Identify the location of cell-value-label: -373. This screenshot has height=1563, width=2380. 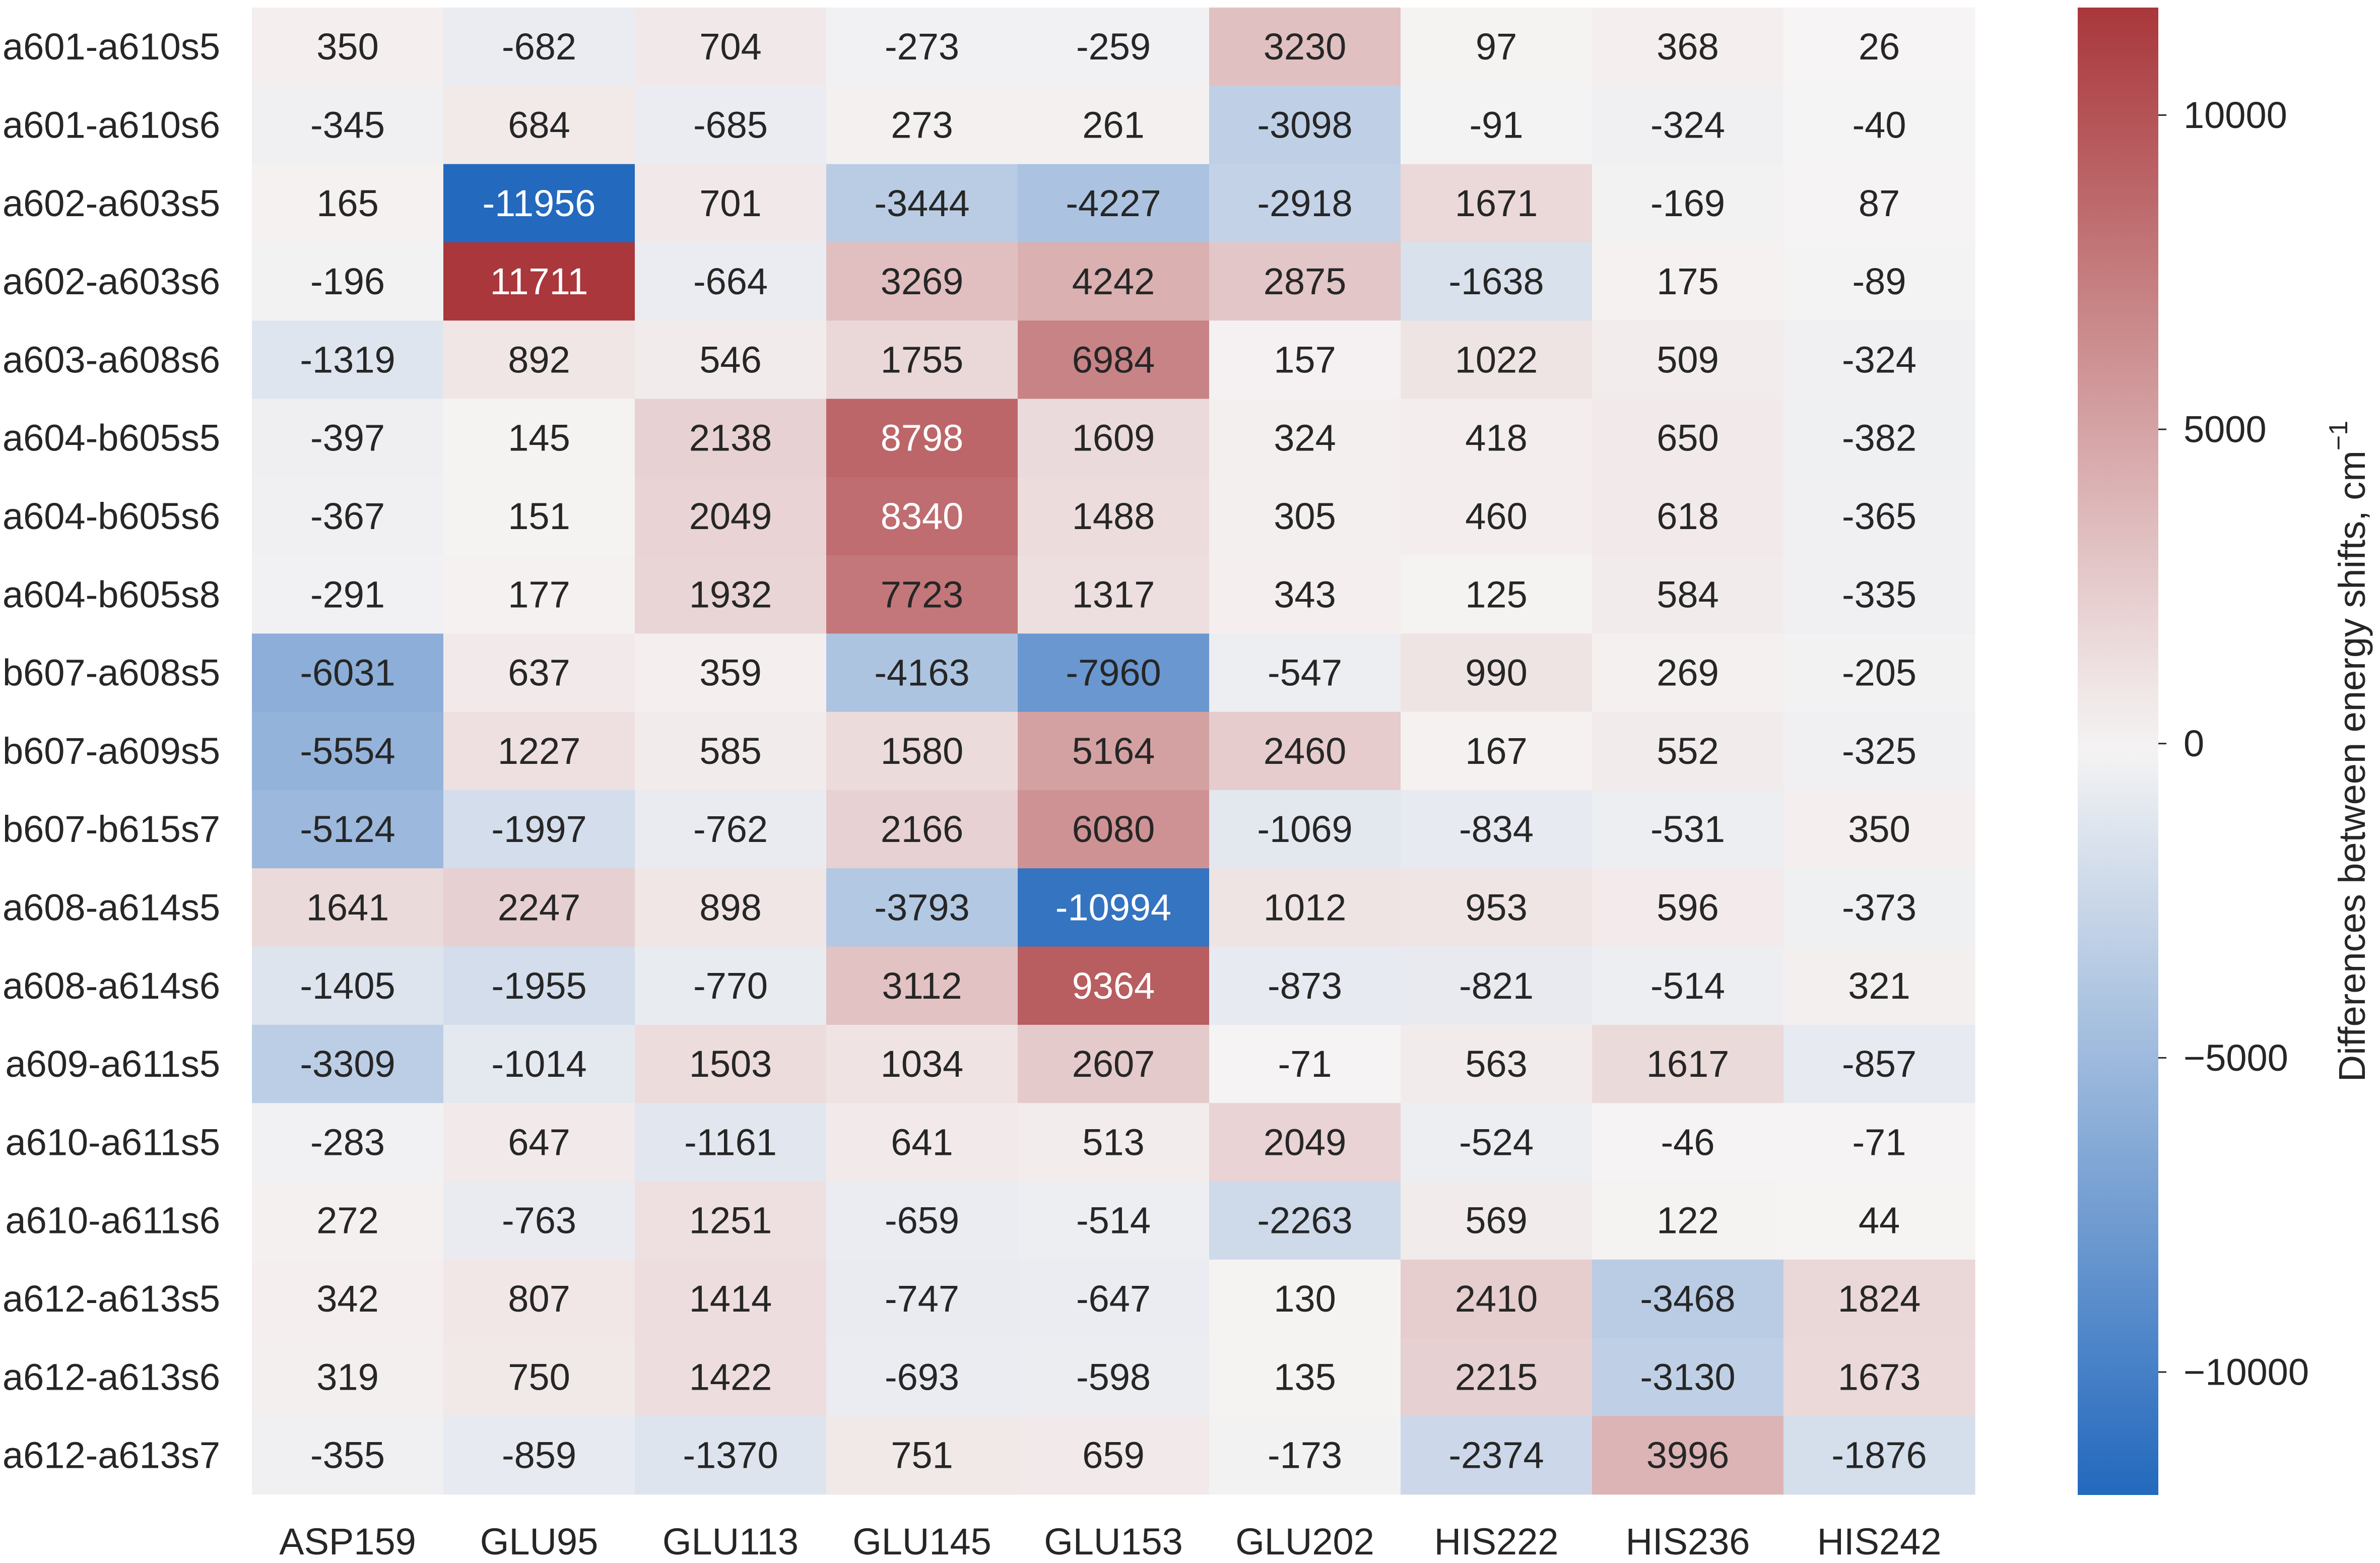
(1879, 907).